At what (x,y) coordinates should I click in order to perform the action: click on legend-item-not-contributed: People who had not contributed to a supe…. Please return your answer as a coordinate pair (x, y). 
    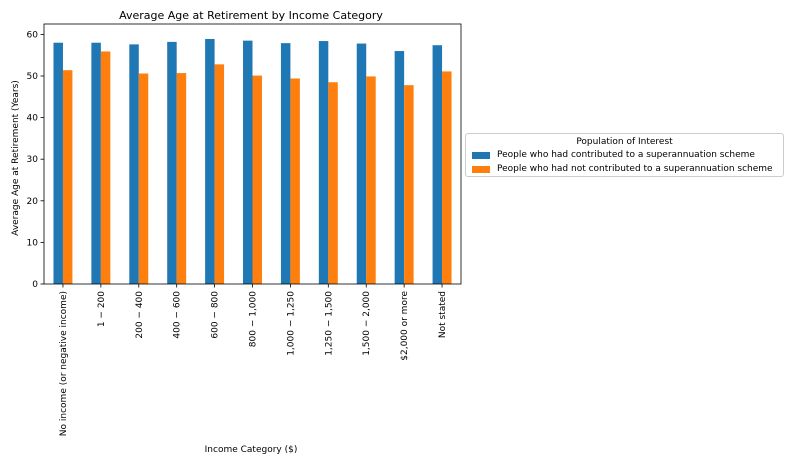
    Looking at the image, I should click on (622, 169).